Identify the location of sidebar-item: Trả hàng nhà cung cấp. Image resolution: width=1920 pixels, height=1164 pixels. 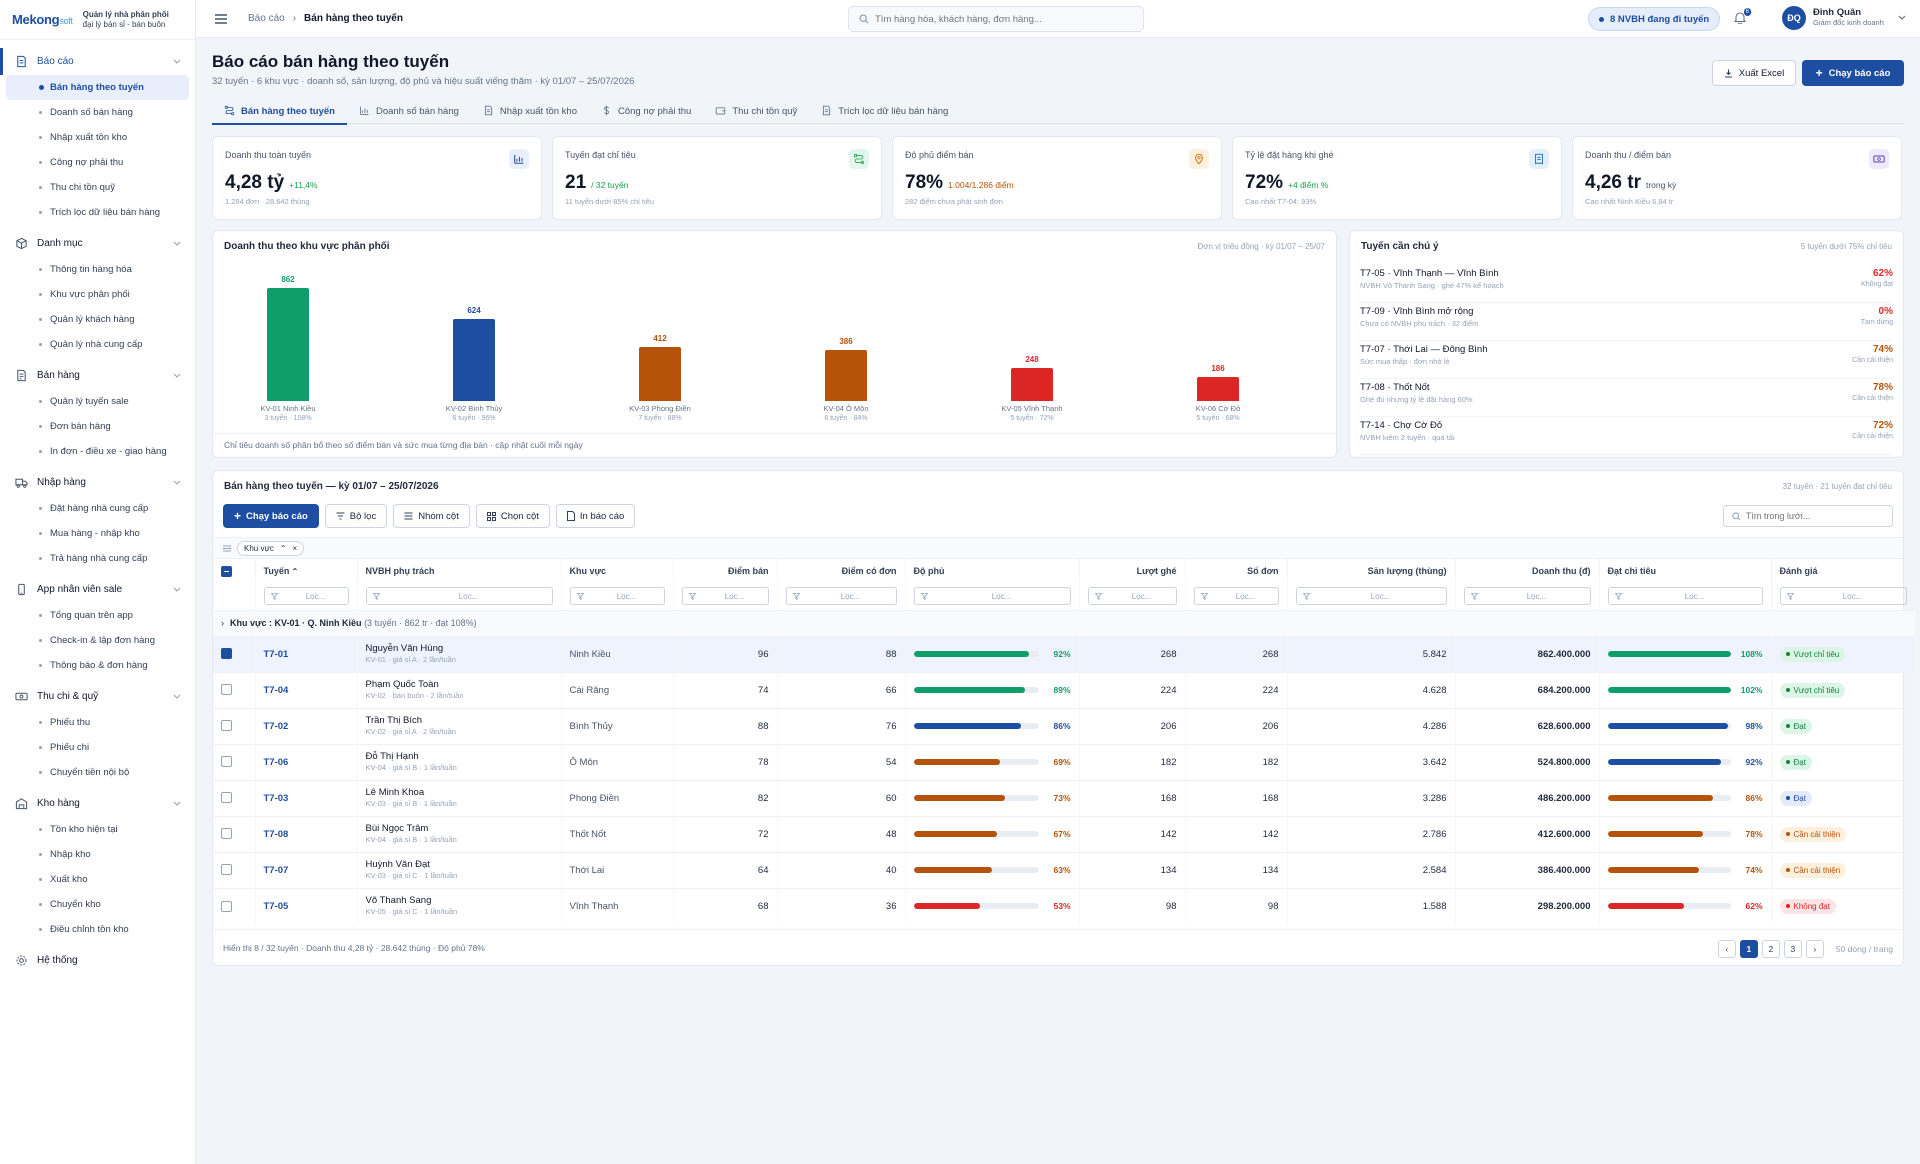
(97, 558).